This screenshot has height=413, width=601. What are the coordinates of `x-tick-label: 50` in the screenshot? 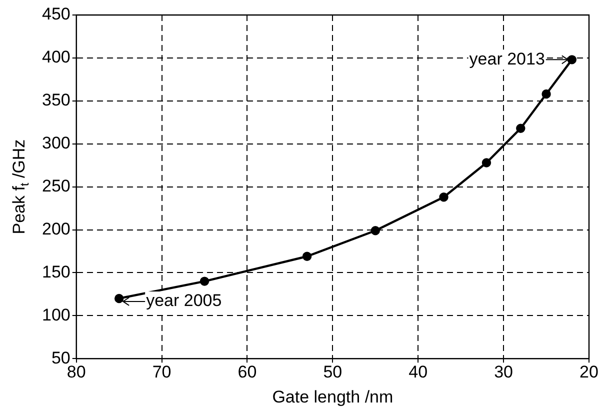 It's located at (332, 372).